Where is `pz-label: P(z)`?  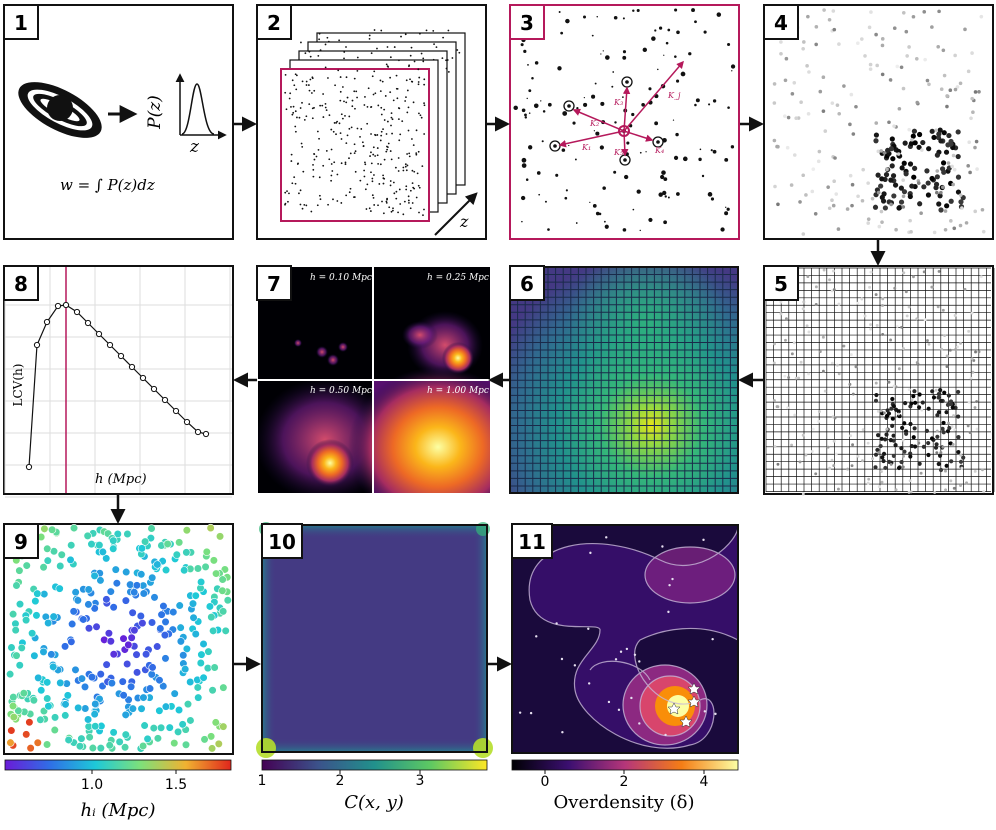
pz-label: P(z) is located at coordinates (155, 112).